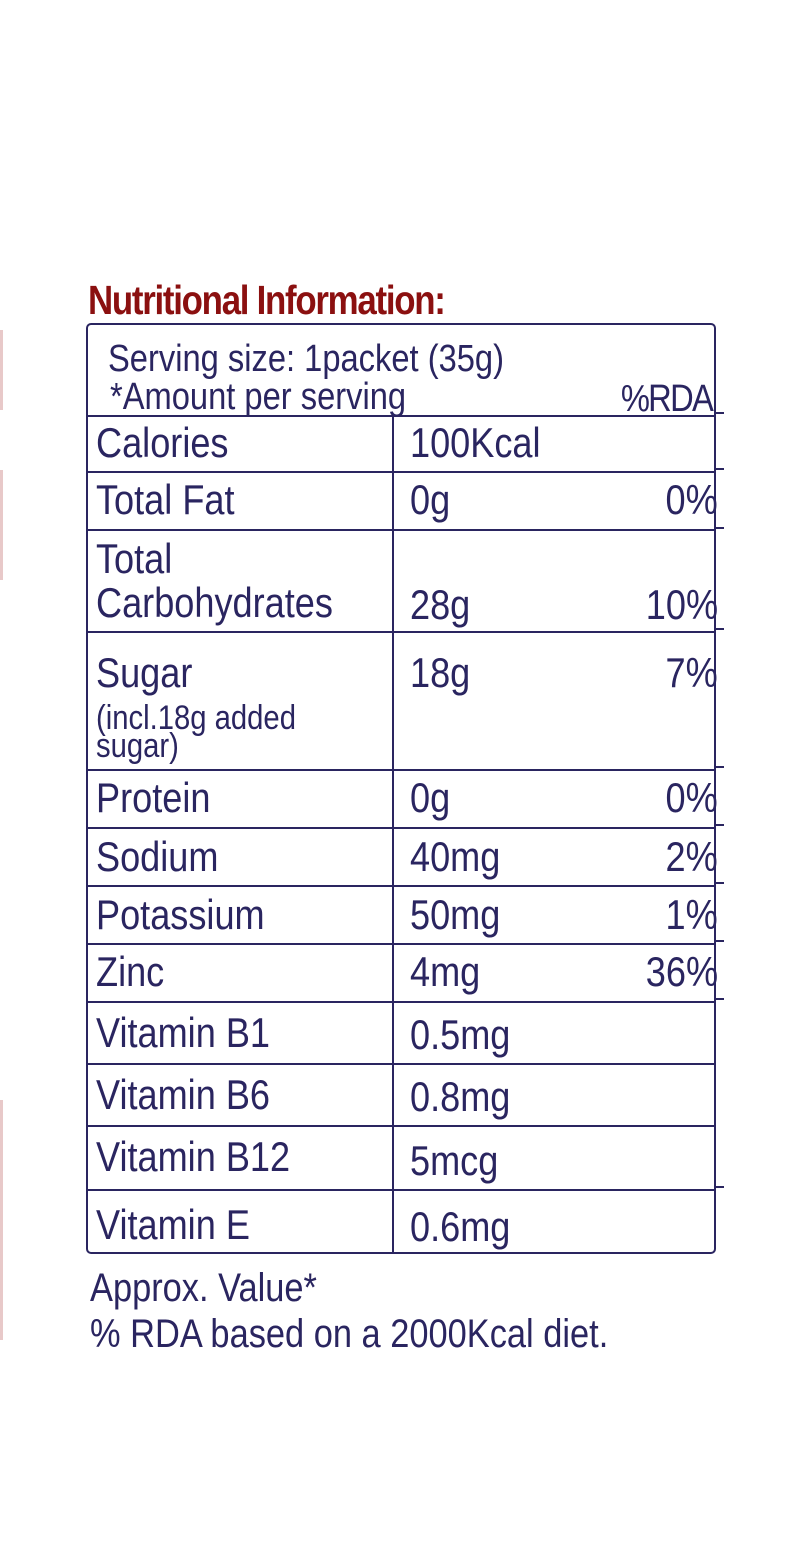 This screenshot has width=796, height=1558. I want to click on nutrient-rda: 1%, so click(691, 914).